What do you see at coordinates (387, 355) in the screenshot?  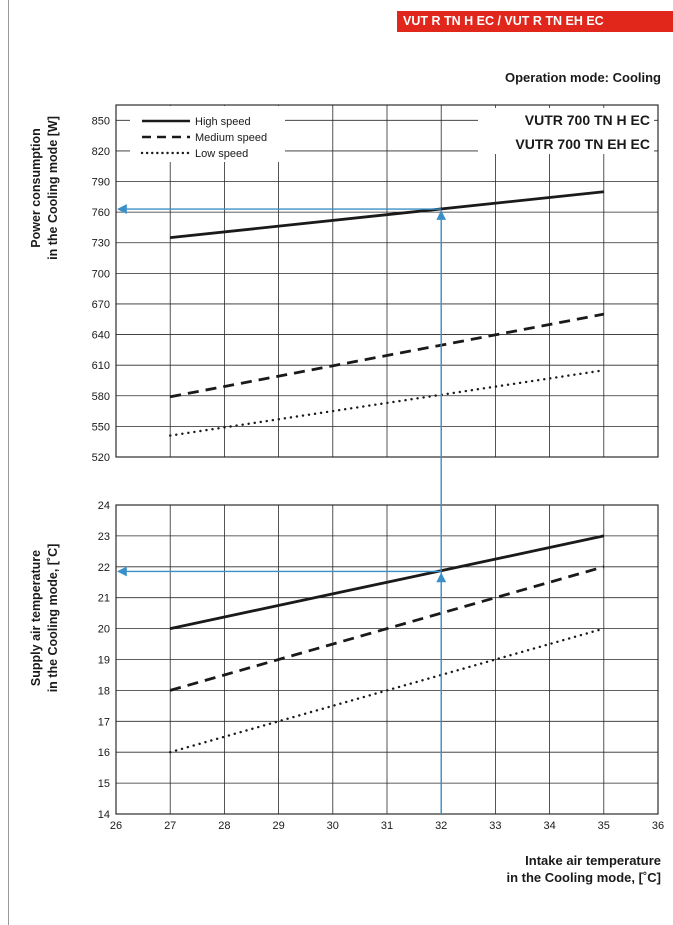 I see `top-series-dashed` at bounding box center [387, 355].